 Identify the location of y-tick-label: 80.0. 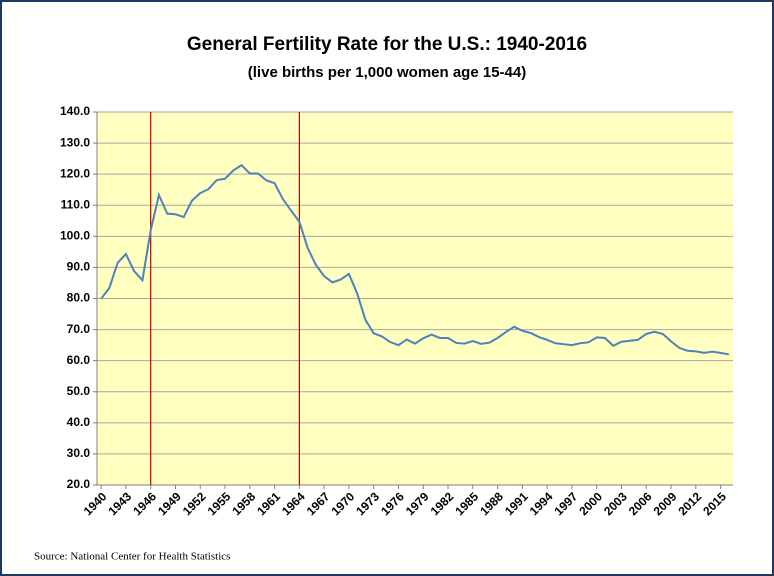
(79, 298).